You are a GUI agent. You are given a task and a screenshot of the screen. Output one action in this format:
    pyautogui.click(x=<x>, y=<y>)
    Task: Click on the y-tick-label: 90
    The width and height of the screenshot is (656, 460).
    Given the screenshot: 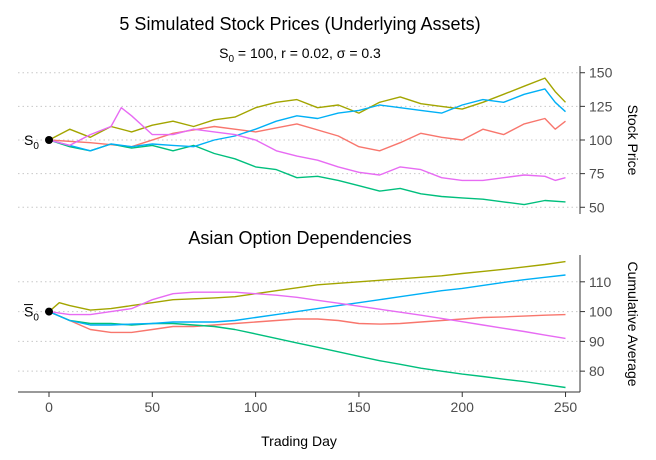 What is the action you would take?
    pyautogui.click(x=597, y=341)
    